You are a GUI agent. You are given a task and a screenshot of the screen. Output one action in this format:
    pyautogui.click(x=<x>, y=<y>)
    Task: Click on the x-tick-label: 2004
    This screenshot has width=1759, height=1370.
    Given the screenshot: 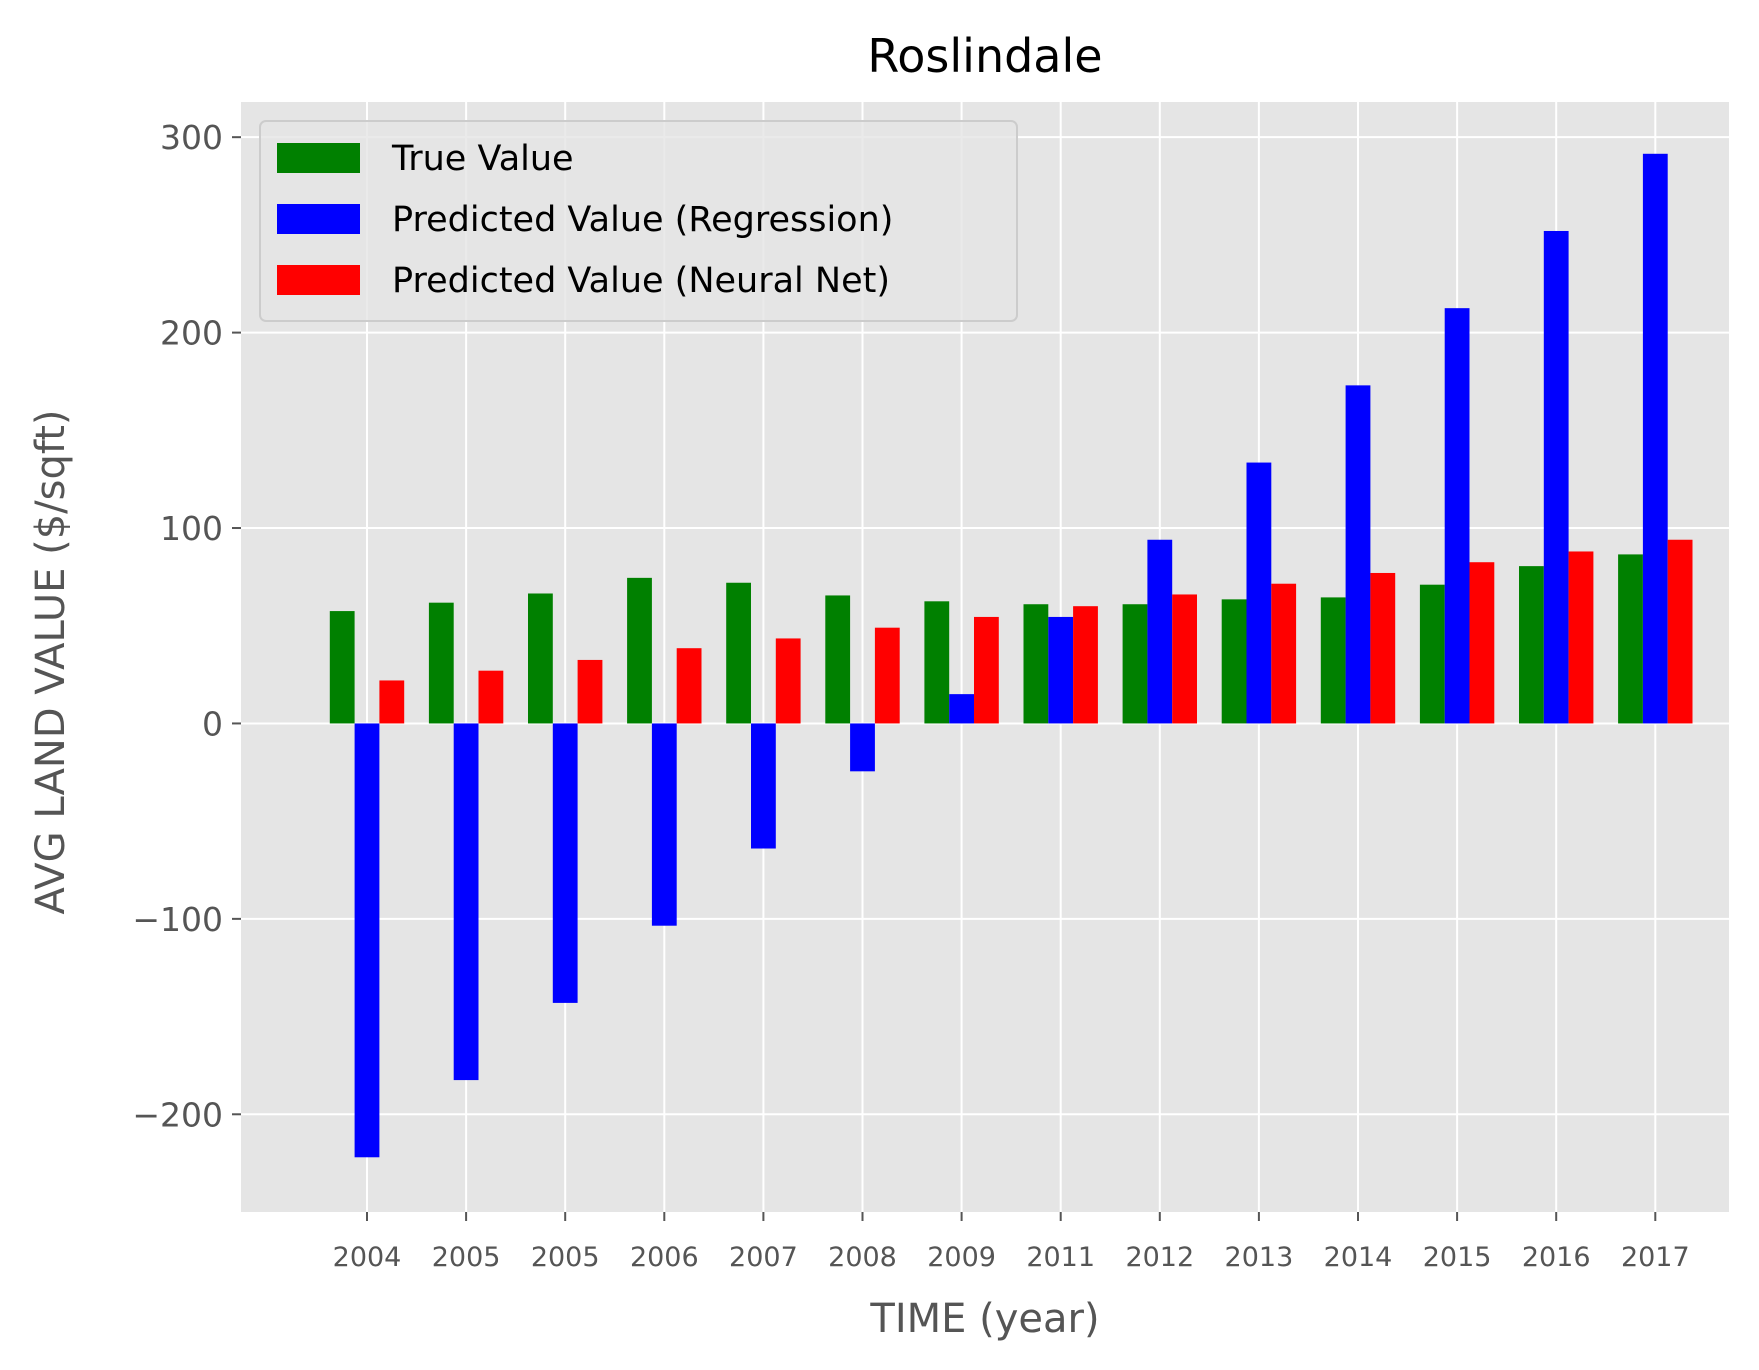 What is the action you would take?
    pyautogui.click(x=367, y=1257)
    